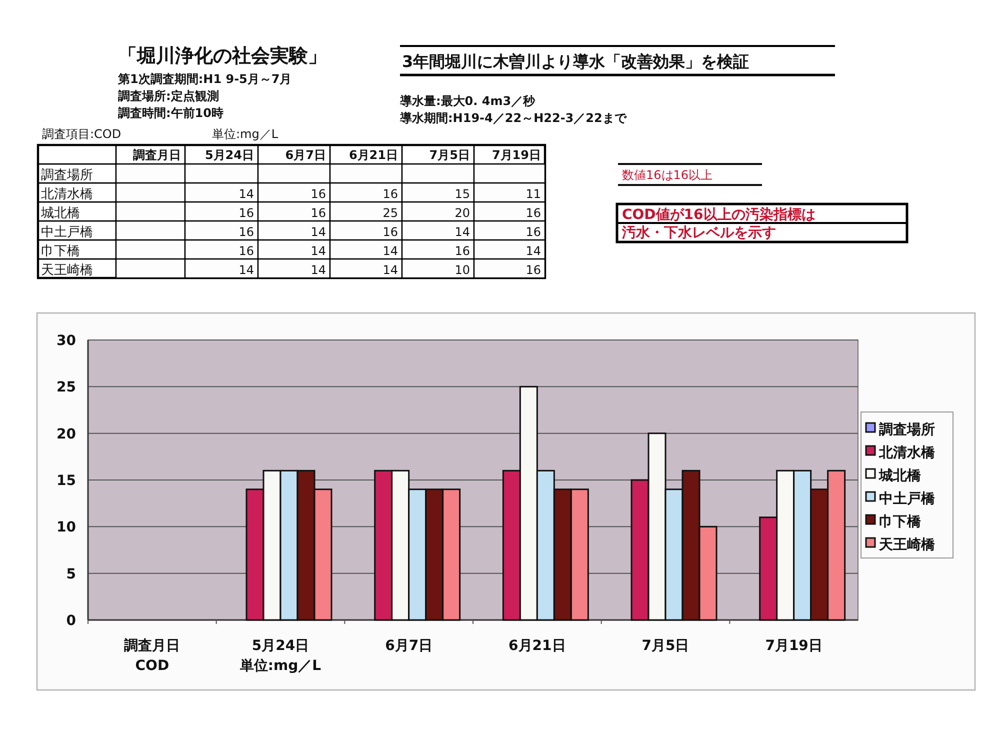 Image resolution: width=999 pixels, height=729 pixels. I want to click on cell: 25, so click(366, 211).